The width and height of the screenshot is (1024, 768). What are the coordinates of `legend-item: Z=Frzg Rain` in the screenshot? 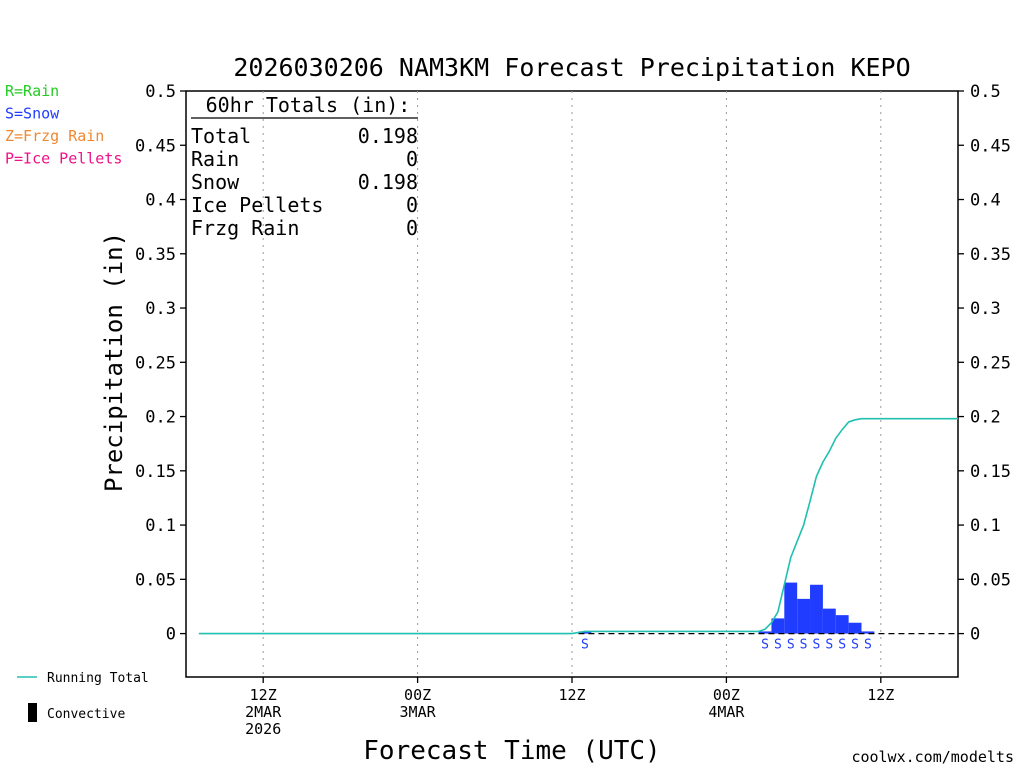 It's located at (54, 136).